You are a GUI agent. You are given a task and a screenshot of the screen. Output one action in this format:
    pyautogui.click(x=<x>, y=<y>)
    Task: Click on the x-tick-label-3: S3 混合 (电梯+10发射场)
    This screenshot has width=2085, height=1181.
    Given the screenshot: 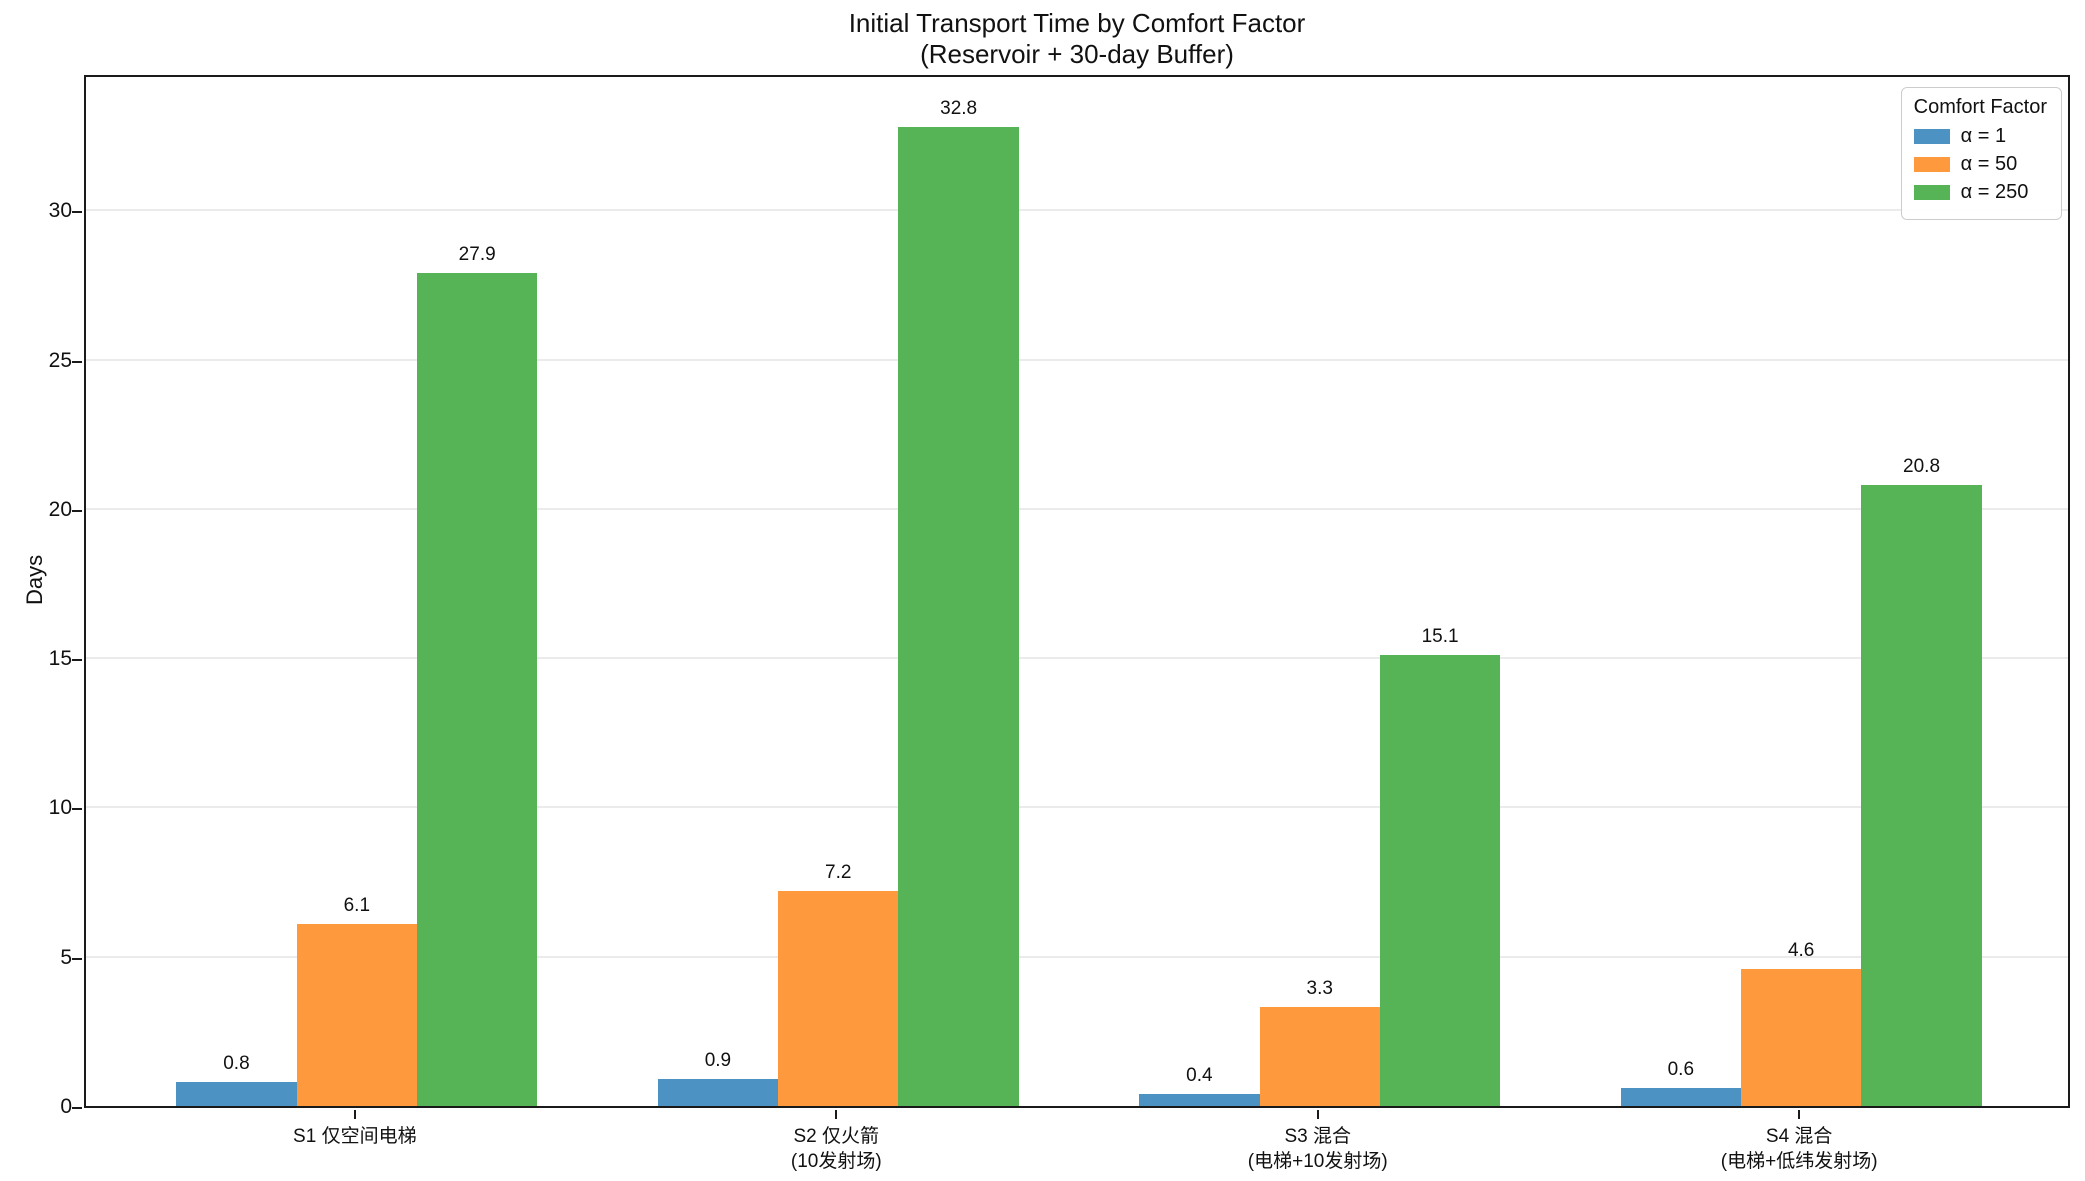 What is the action you would take?
    pyautogui.click(x=1318, y=1149)
    